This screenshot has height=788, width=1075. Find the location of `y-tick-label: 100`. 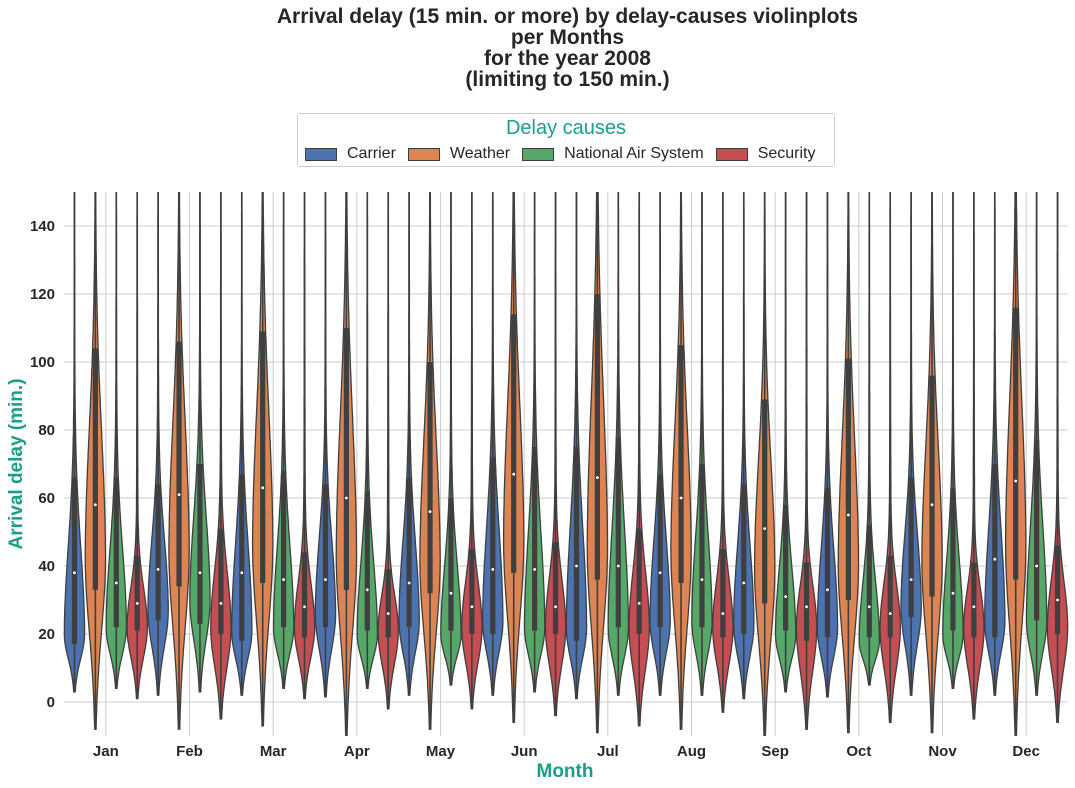

y-tick-label: 100 is located at coordinates (42, 362).